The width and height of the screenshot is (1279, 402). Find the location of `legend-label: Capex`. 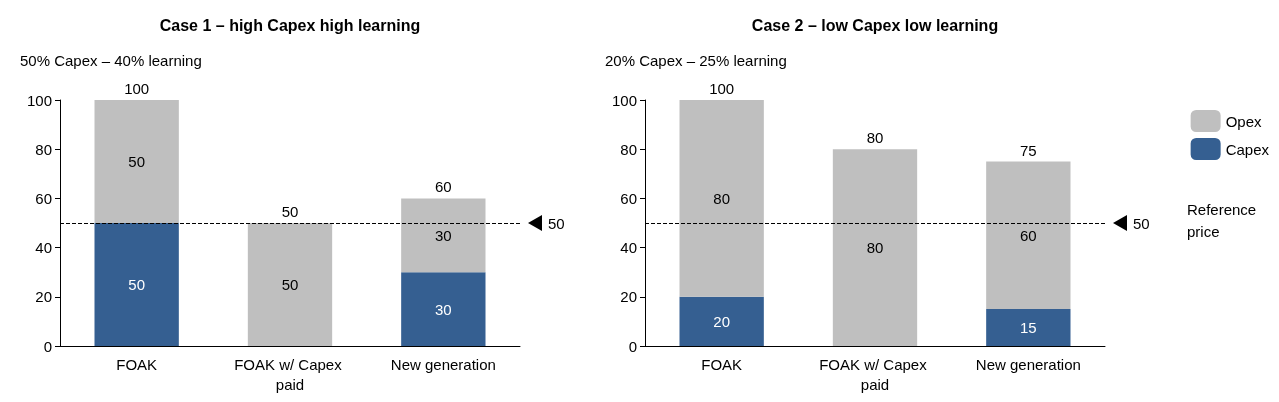

legend-label: Capex is located at coordinates (1247, 149).